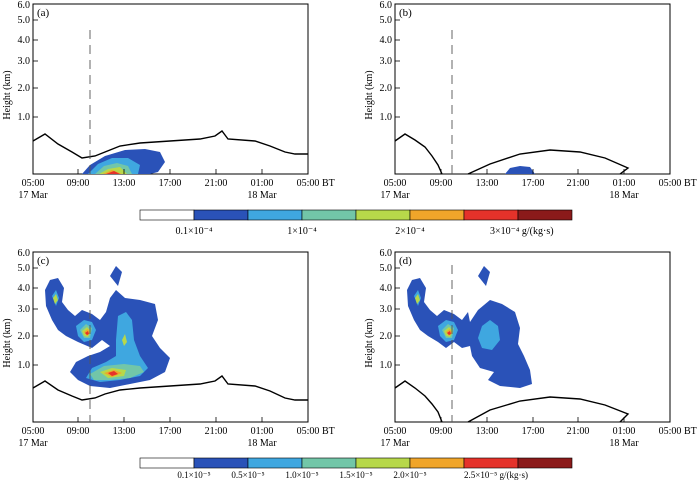 This screenshot has height=480, width=700. I want to click on panel-a-date-18mar: 18 Mar, so click(262, 195).